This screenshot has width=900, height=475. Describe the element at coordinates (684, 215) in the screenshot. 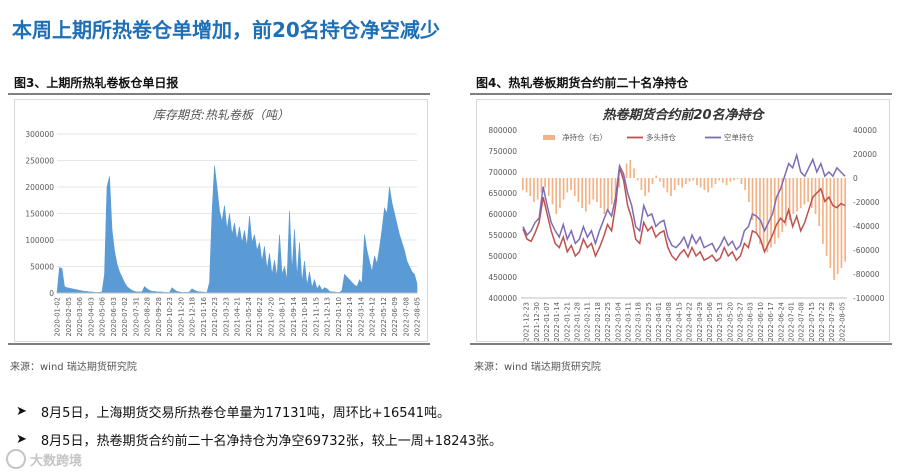

I see `long-position-line` at that location.